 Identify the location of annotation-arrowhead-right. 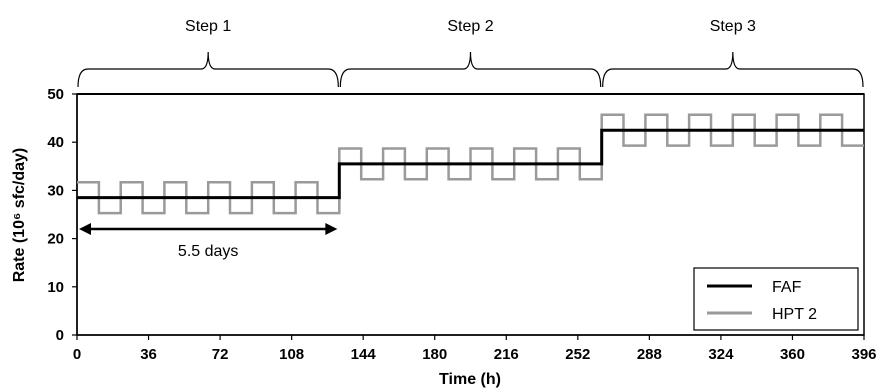
(331, 228).